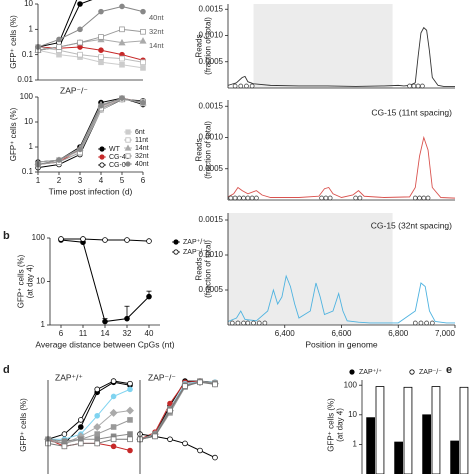 The image size is (474, 474). Describe the element at coordinates (142, 148) in the screenshot. I see `legend-label: 14nt` at that location.